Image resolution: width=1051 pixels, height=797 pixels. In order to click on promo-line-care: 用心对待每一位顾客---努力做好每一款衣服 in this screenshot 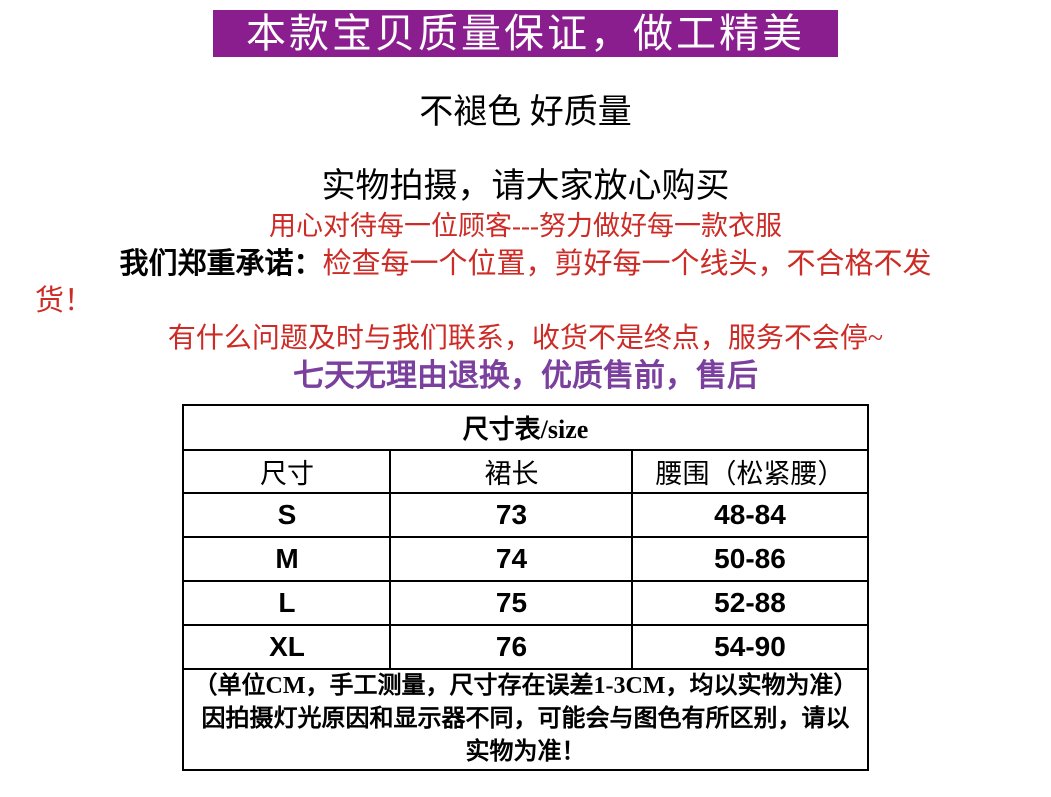, I will do `click(525, 226)`.